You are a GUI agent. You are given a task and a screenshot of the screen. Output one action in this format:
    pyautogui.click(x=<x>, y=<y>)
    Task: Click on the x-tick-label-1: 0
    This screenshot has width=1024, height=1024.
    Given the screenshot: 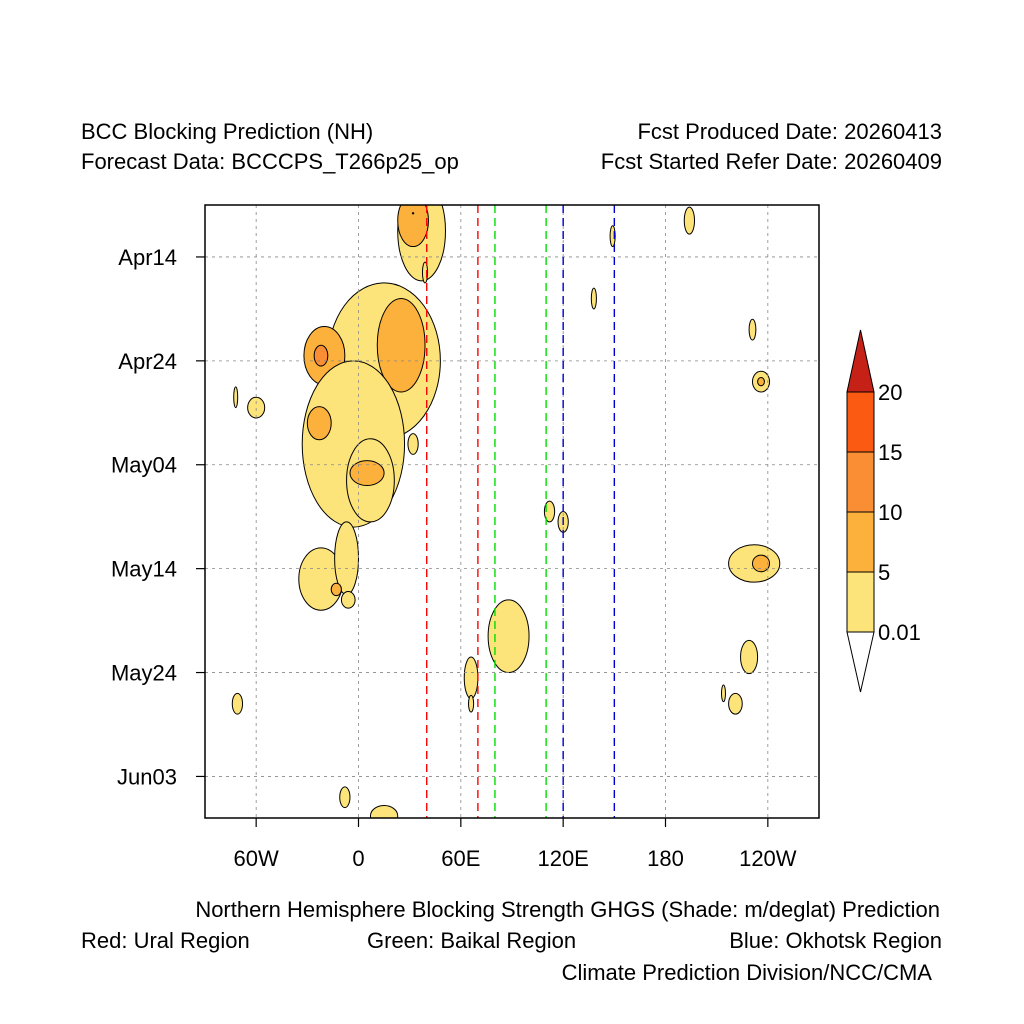 What is the action you would take?
    pyautogui.click(x=358, y=858)
    